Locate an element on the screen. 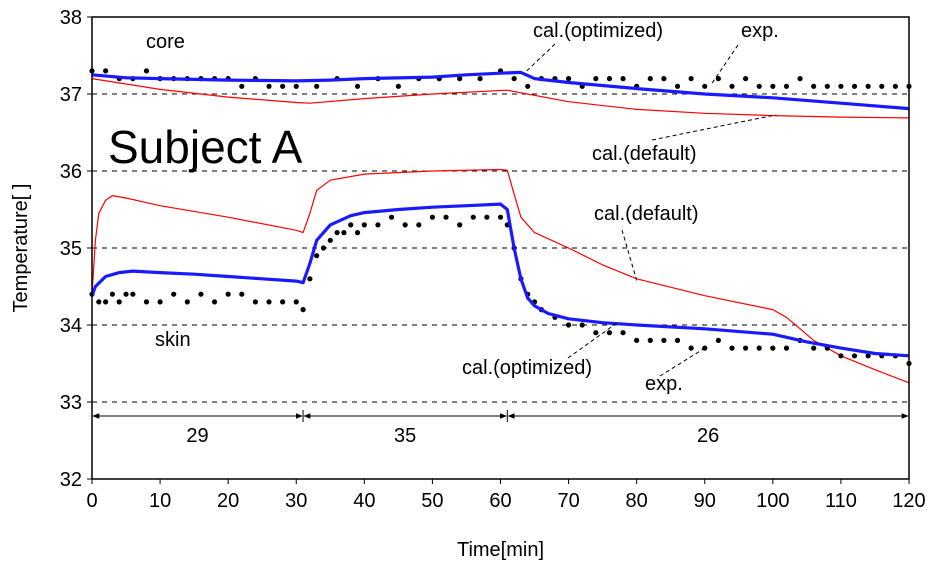  exp-skin-label: exp. is located at coordinates (664, 384).